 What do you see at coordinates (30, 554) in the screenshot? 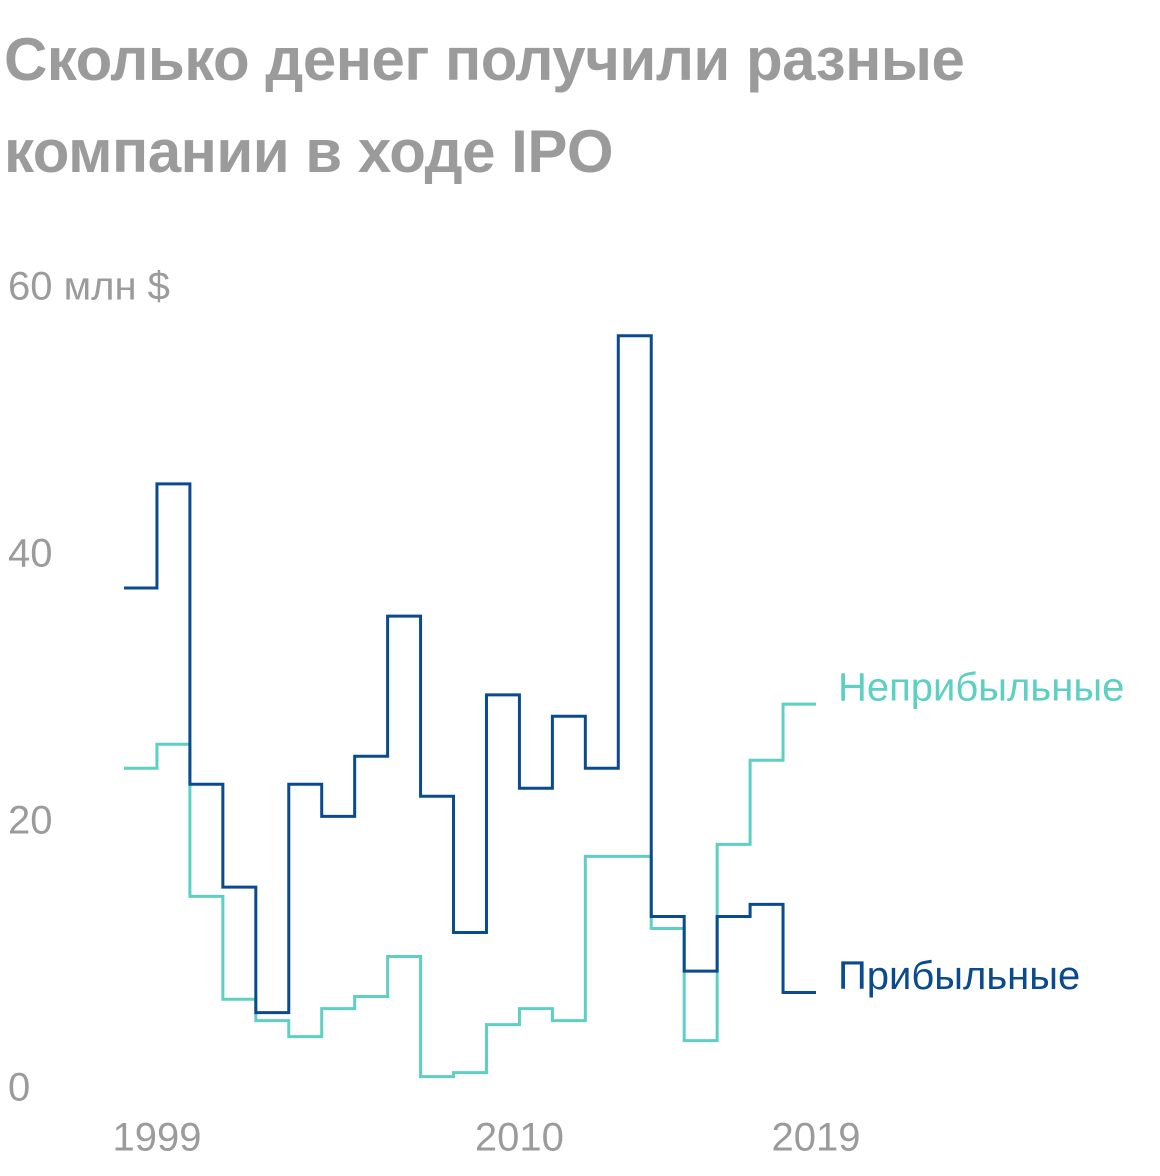
I see `y-tick-label: 40` at bounding box center [30, 554].